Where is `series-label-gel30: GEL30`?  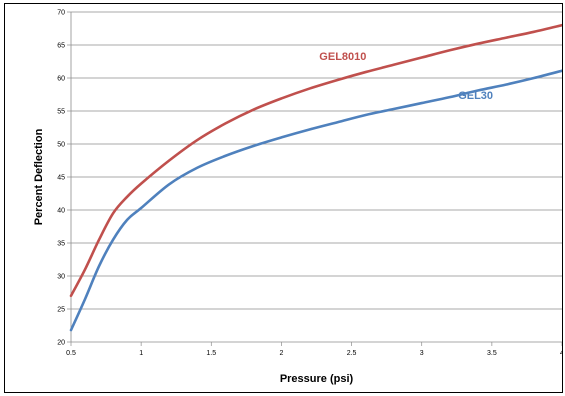
series-label-gel30: GEL30 is located at coordinates (475, 96).